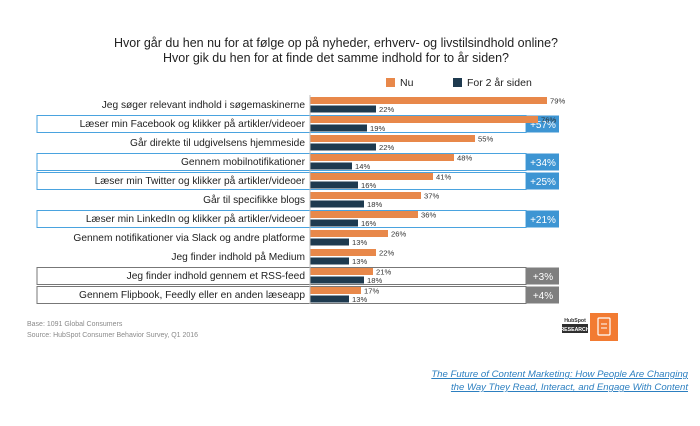 This screenshot has height=426, width=700. I want to click on value-label: 14%, so click(362, 166).